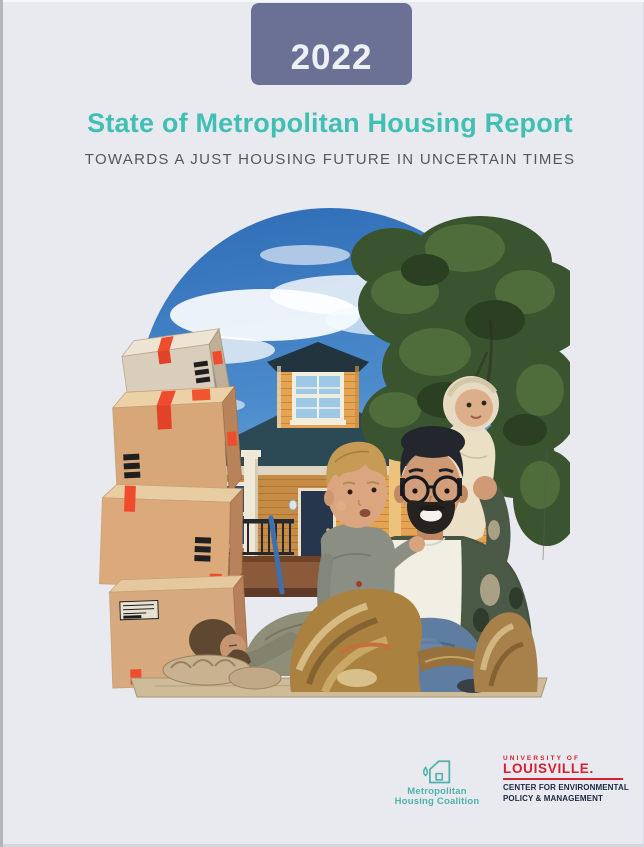 The height and width of the screenshot is (847, 644). I want to click on mhc-logo: Metropolitan Housing Coalition, so click(437, 782).